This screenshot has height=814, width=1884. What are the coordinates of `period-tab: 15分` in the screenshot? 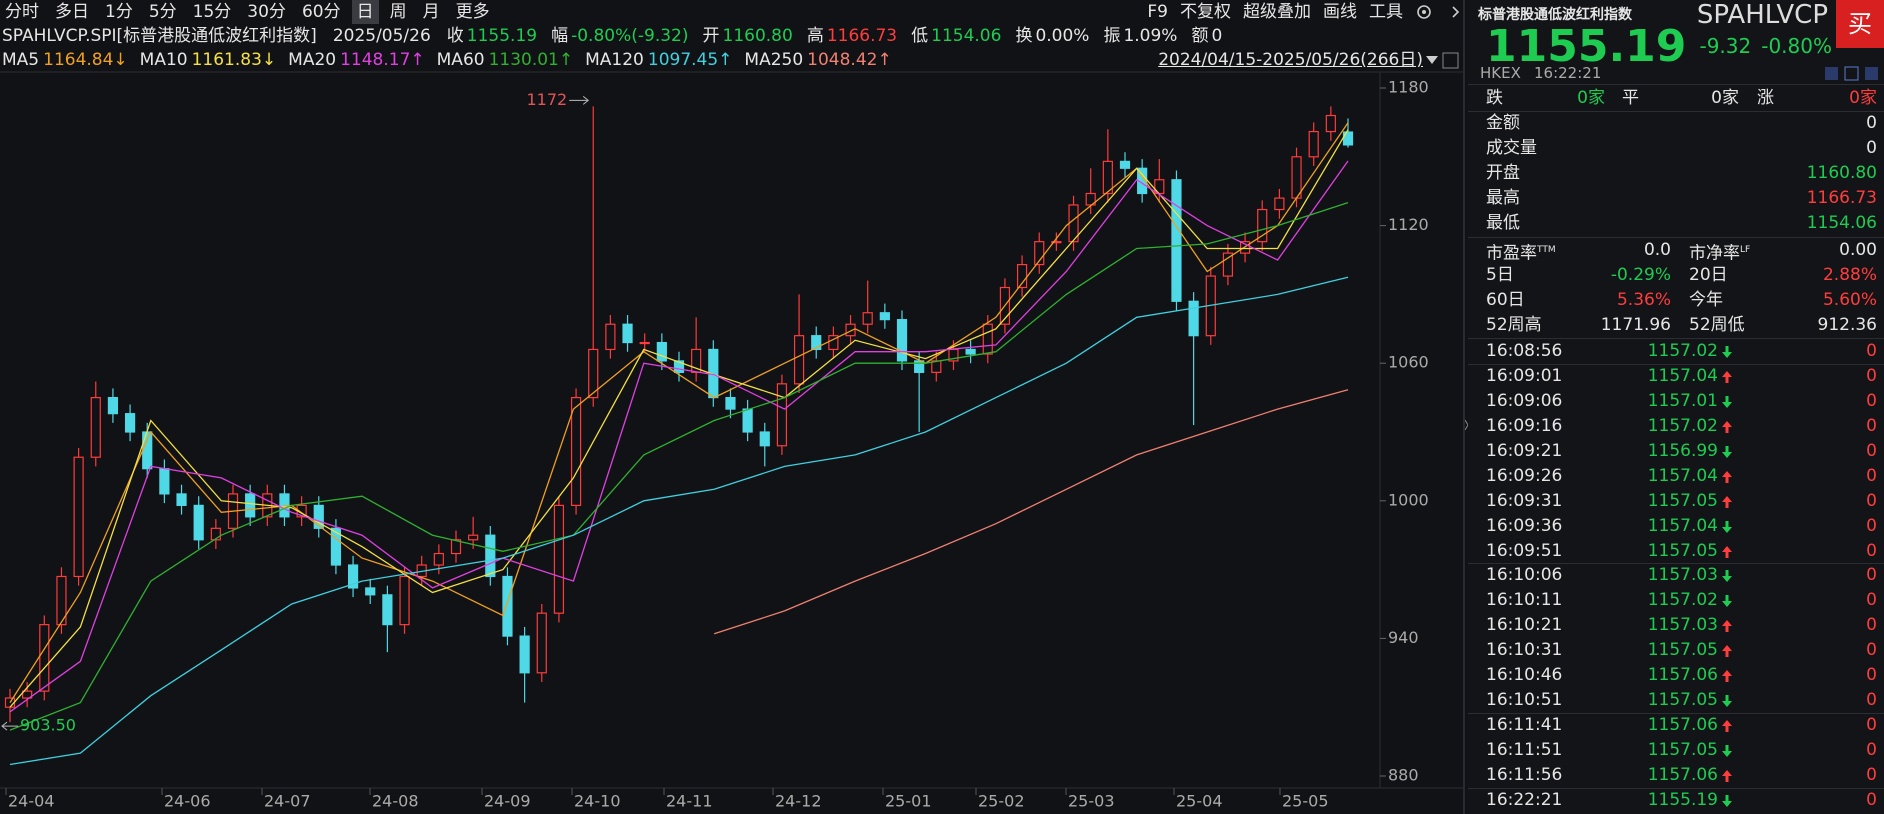 It's located at (212, 12).